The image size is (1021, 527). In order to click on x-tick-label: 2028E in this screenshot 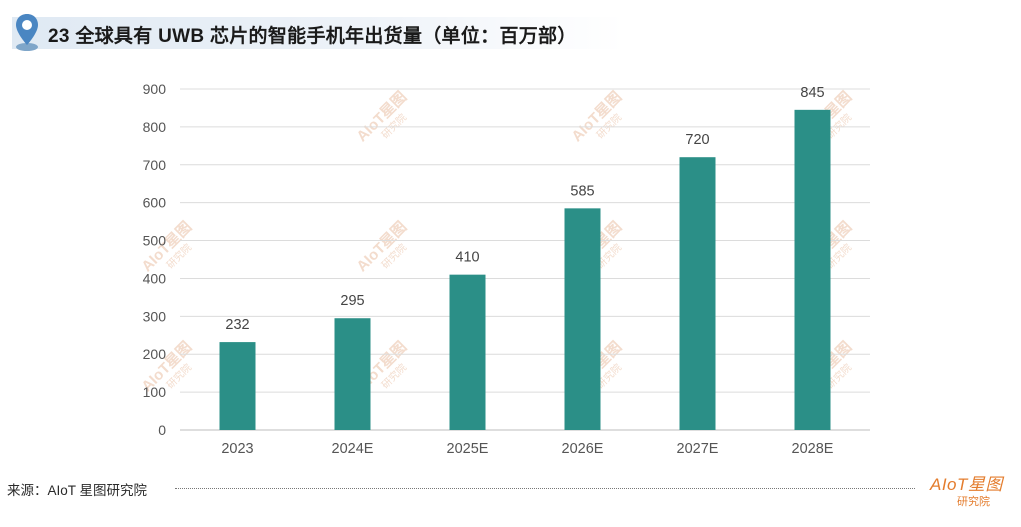, I will do `click(813, 449)`.